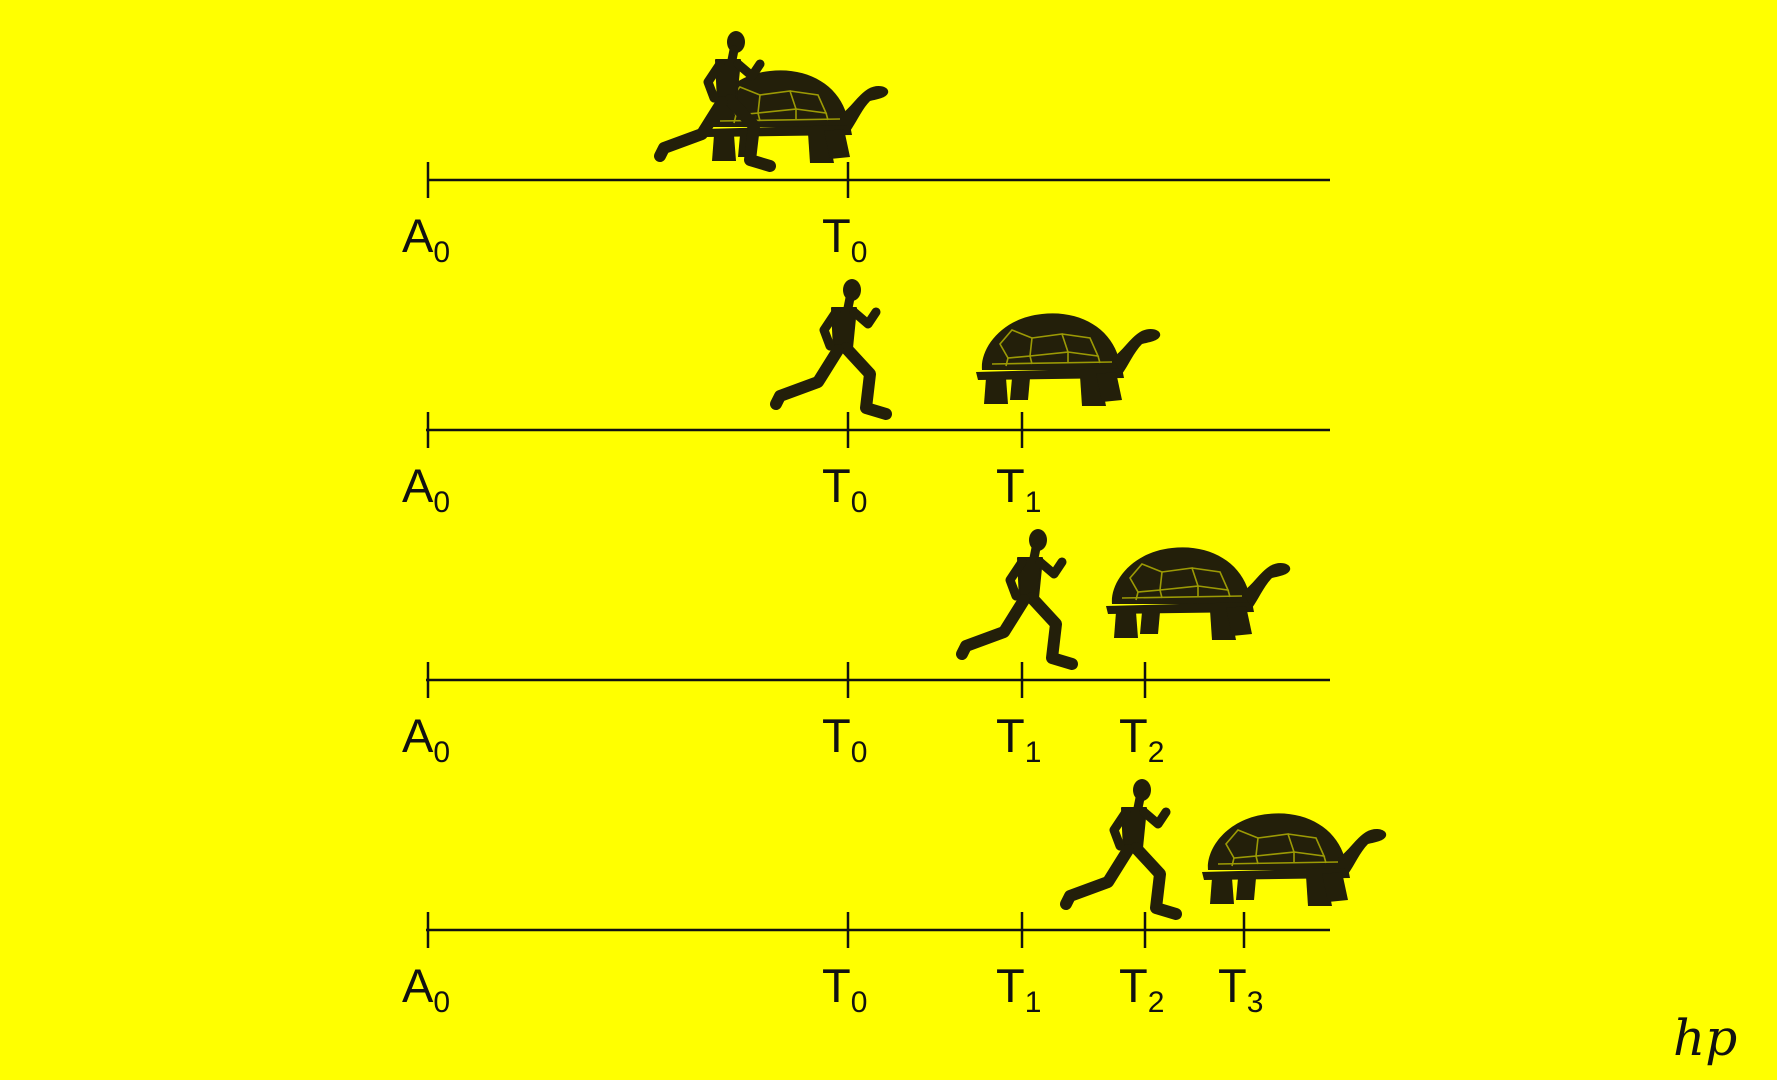 This screenshot has height=1080, width=1777. Describe the element at coordinates (1255, 1002) in the screenshot. I see `tick-subscript: 3` at that location.